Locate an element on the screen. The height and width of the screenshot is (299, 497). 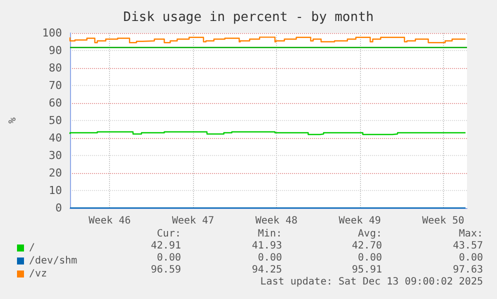
text: 41.93 is located at coordinates (267, 246).